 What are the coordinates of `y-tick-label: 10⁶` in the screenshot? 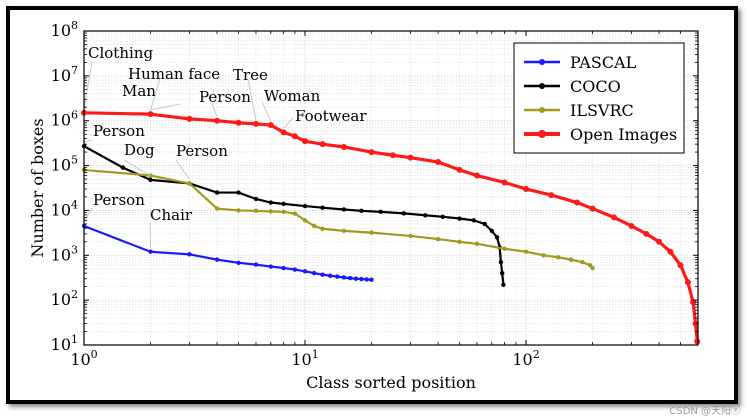 It's located at (64, 119).